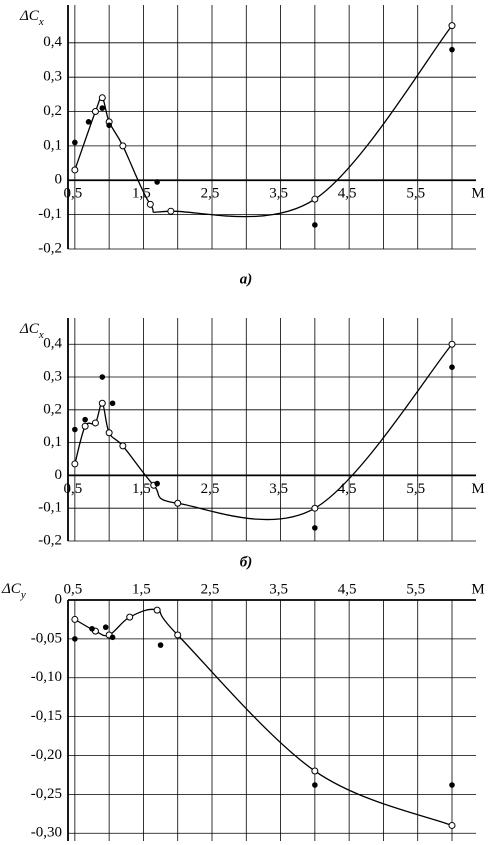 This screenshot has width=492, height=845. What do you see at coordinates (46, 833) in the screenshot?
I see `y-tick-label: -0,30` at bounding box center [46, 833].